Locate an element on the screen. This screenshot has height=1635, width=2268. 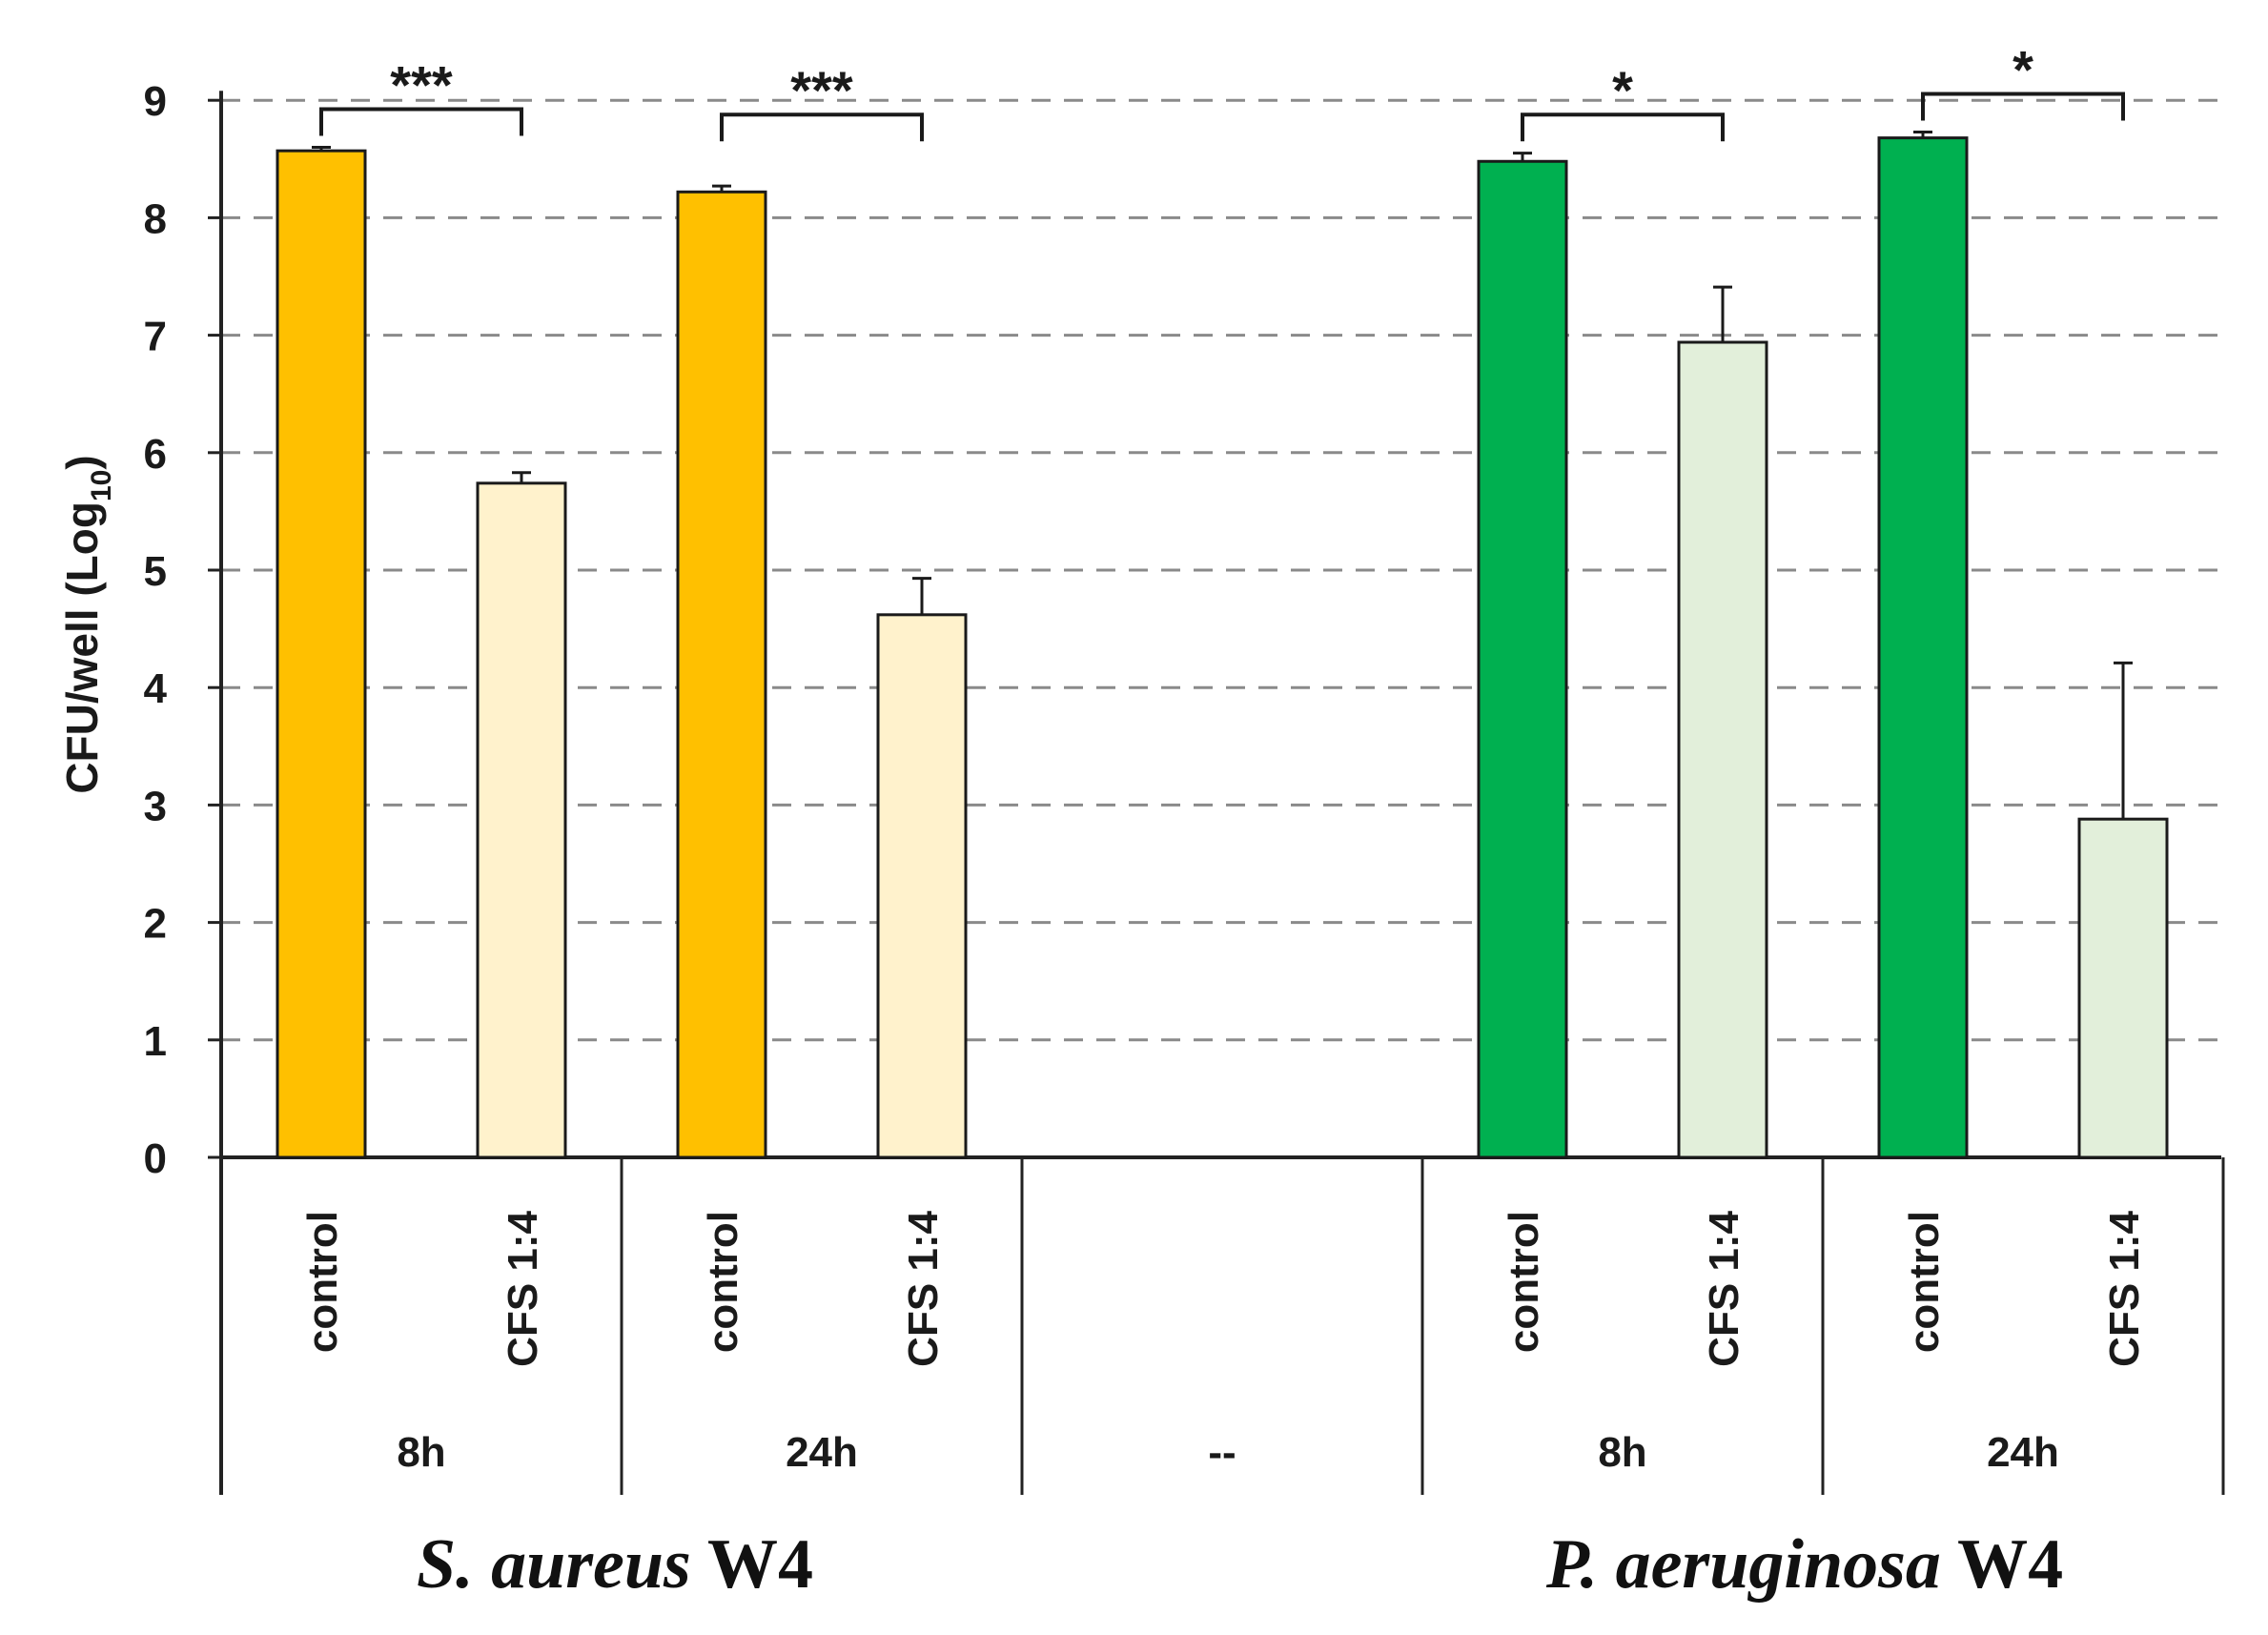
y-tick-label: 3 is located at coordinates (155, 806).